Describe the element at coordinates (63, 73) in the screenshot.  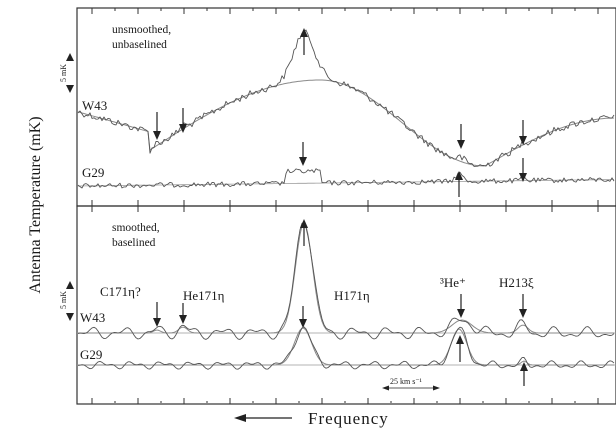
I see `top-scale-bar-label: 5 mK` at that location.